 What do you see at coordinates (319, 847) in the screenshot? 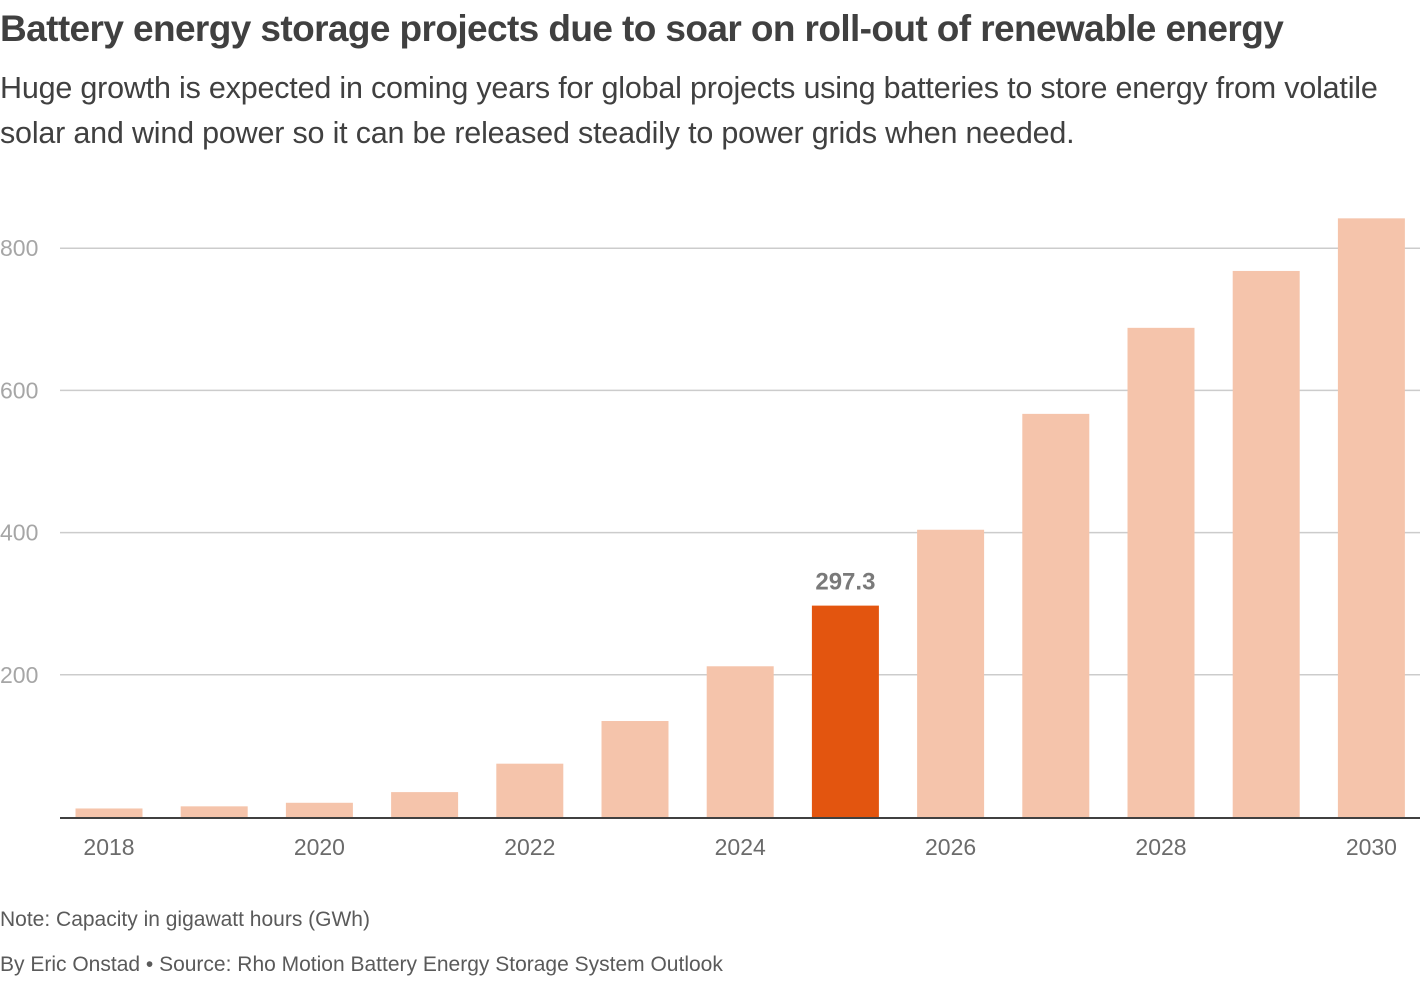
I see `x-tick-label: 2020` at bounding box center [319, 847].